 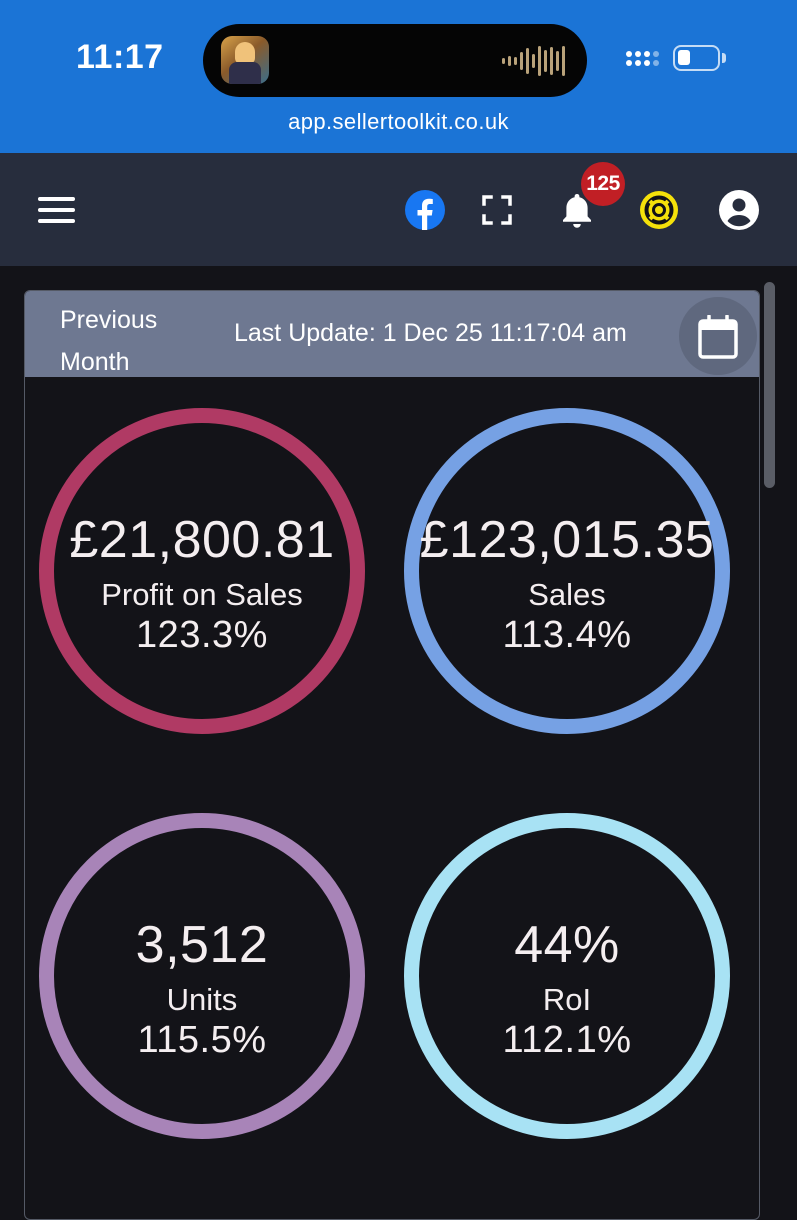 What do you see at coordinates (567, 540) in the screenshot?
I see `metric-value: £123,015.35` at bounding box center [567, 540].